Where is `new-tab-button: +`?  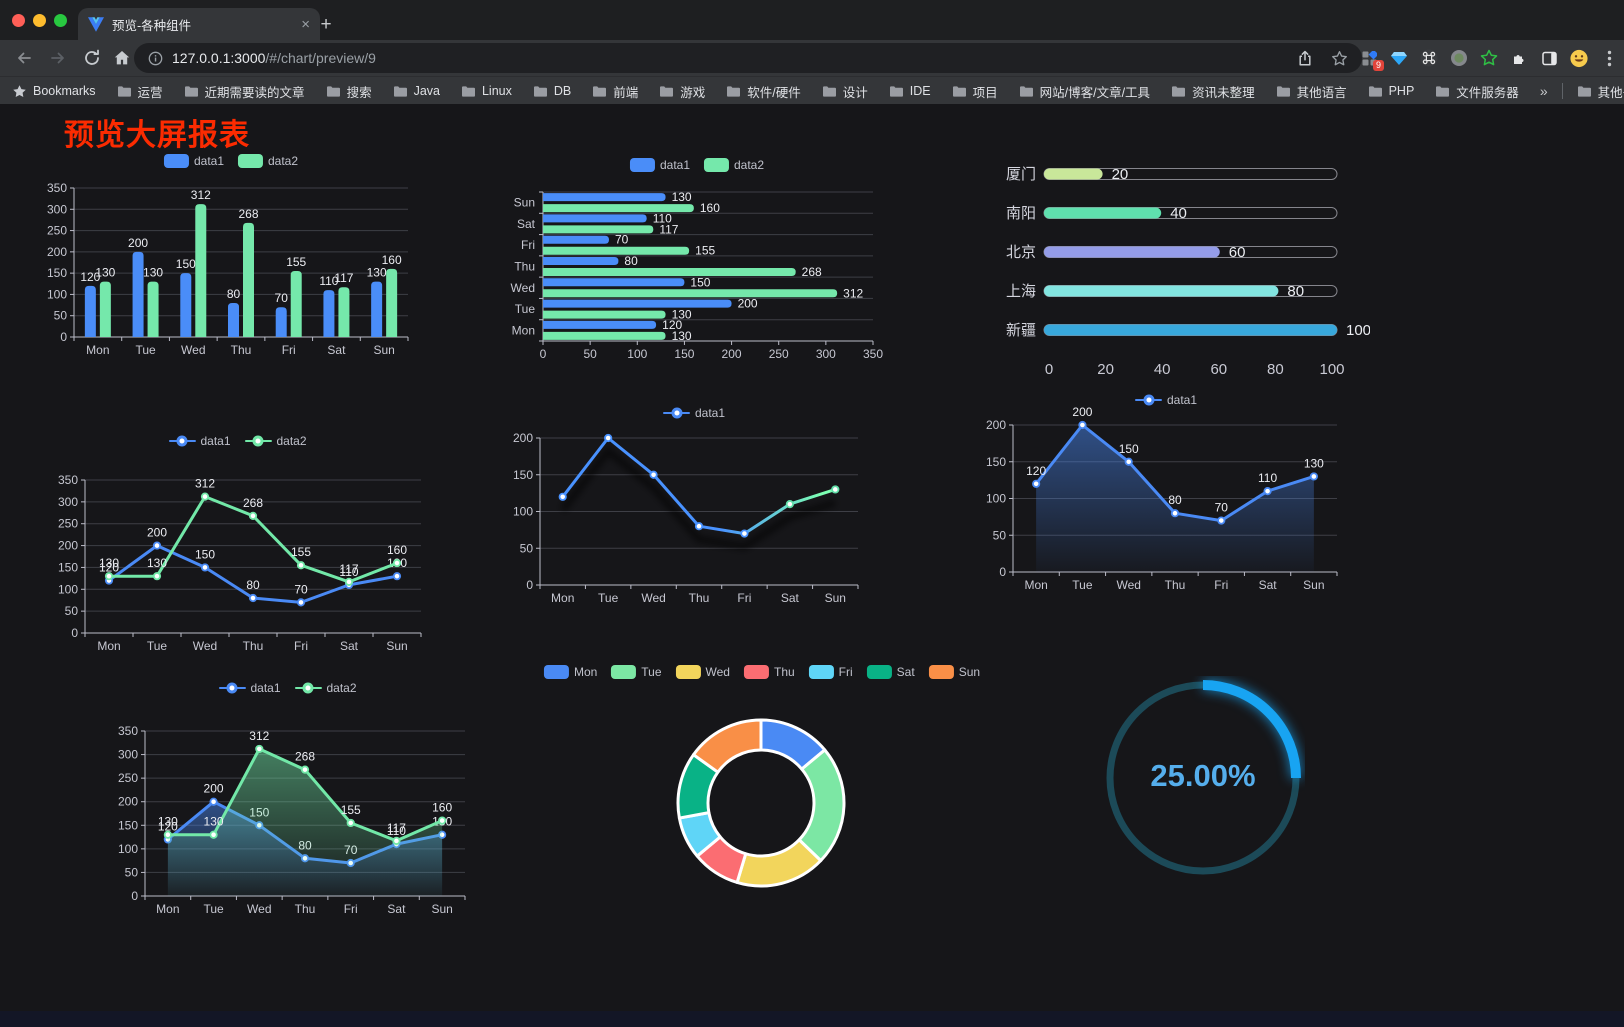 new-tab-button: + is located at coordinates (326, 24).